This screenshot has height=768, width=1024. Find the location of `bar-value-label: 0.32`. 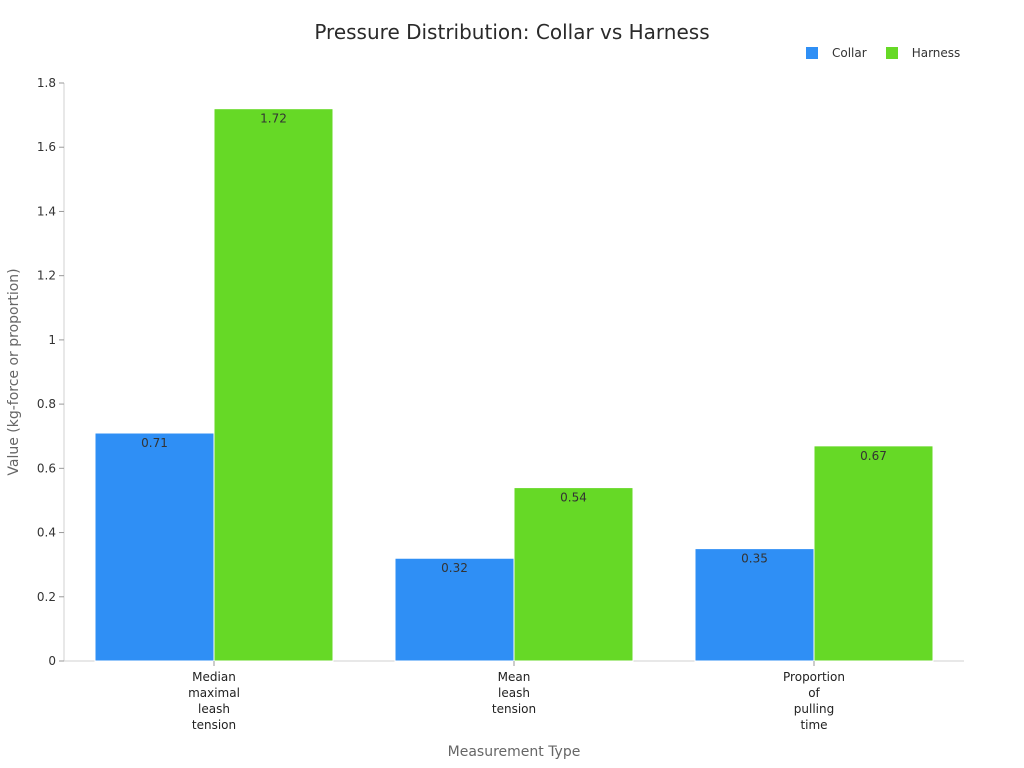

bar-value-label: 0.32 is located at coordinates (454, 568).